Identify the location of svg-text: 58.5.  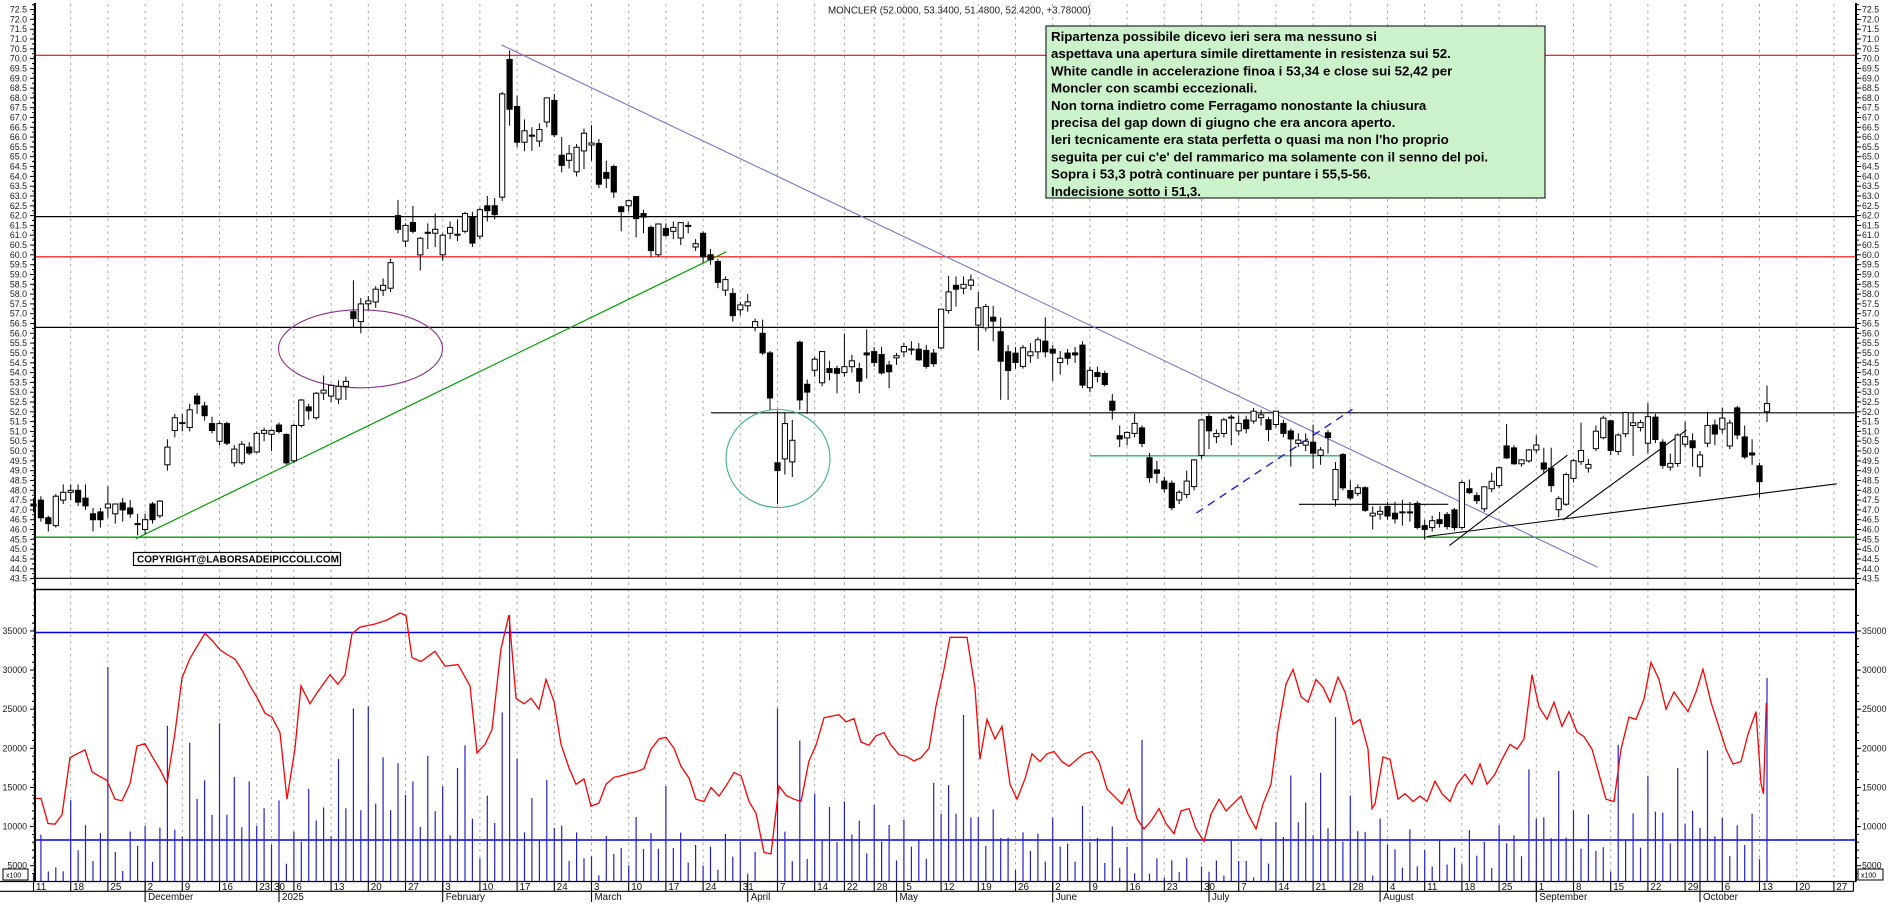
(18, 284).